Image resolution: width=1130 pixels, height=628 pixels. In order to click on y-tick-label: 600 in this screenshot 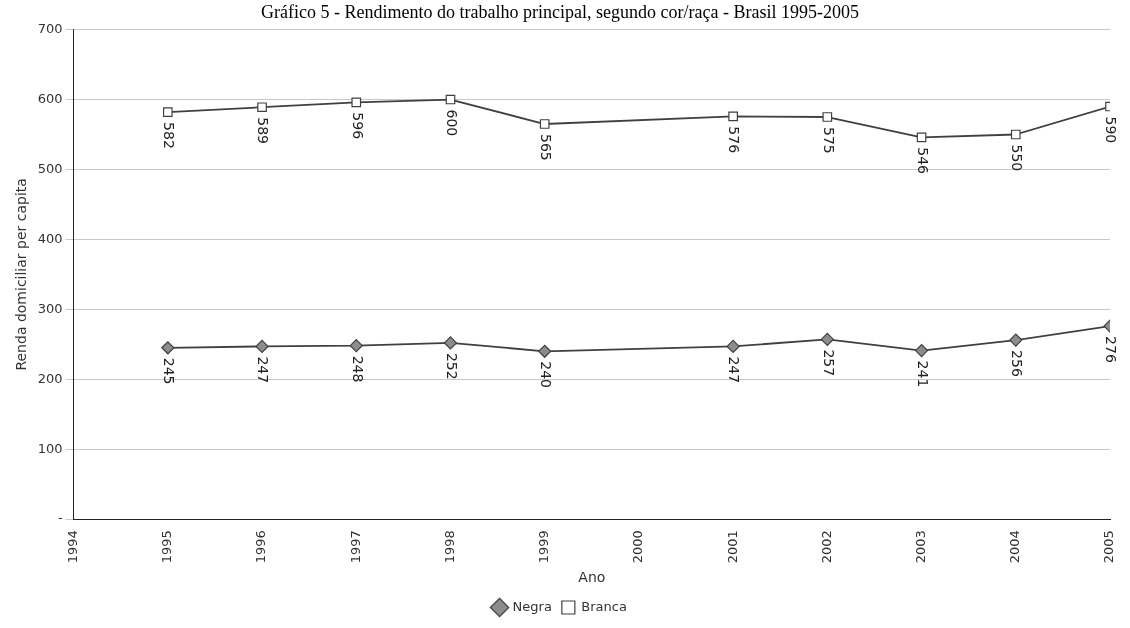, I will do `click(50, 98)`.